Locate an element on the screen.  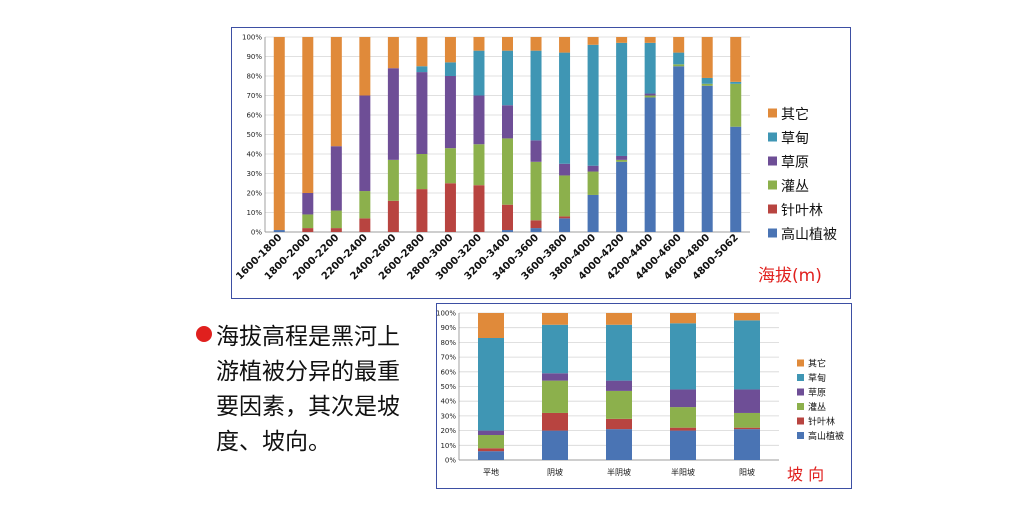
y-tick-label: 30% is located at coordinates (448, 416).